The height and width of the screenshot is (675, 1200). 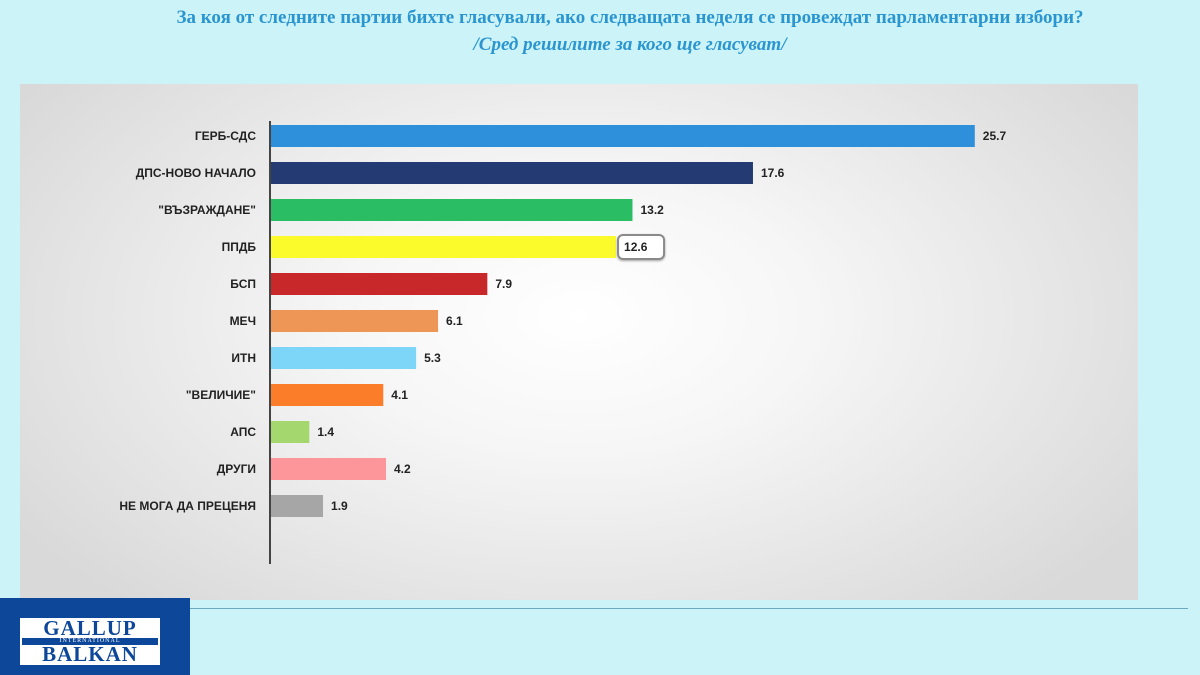 I want to click on value-label: 17.6, so click(x=773, y=173).